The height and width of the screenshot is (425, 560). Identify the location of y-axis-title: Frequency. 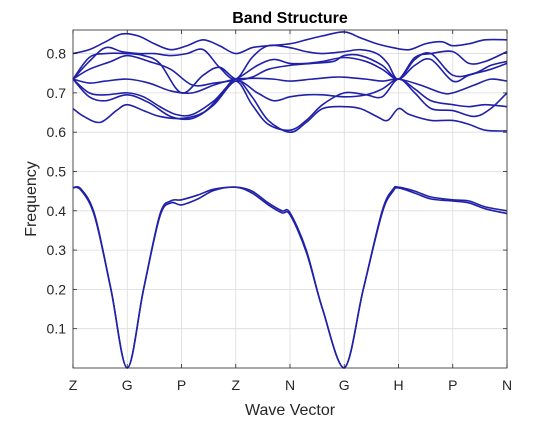
(31, 199).